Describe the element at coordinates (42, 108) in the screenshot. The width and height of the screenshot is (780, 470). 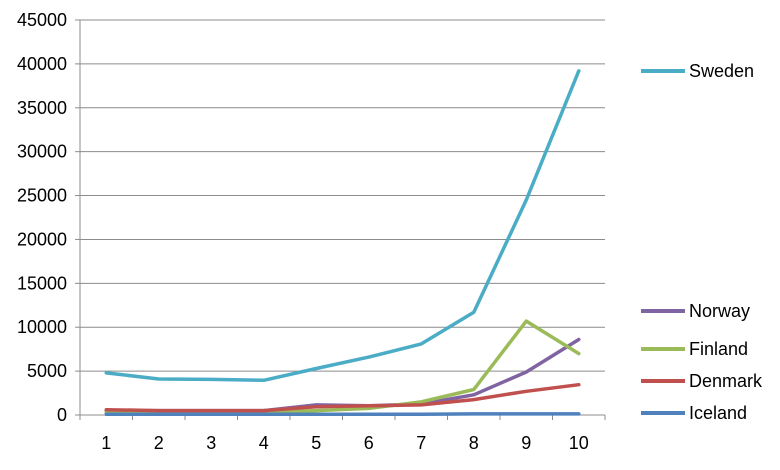
I see `y-tick-label: 35000` at that location.